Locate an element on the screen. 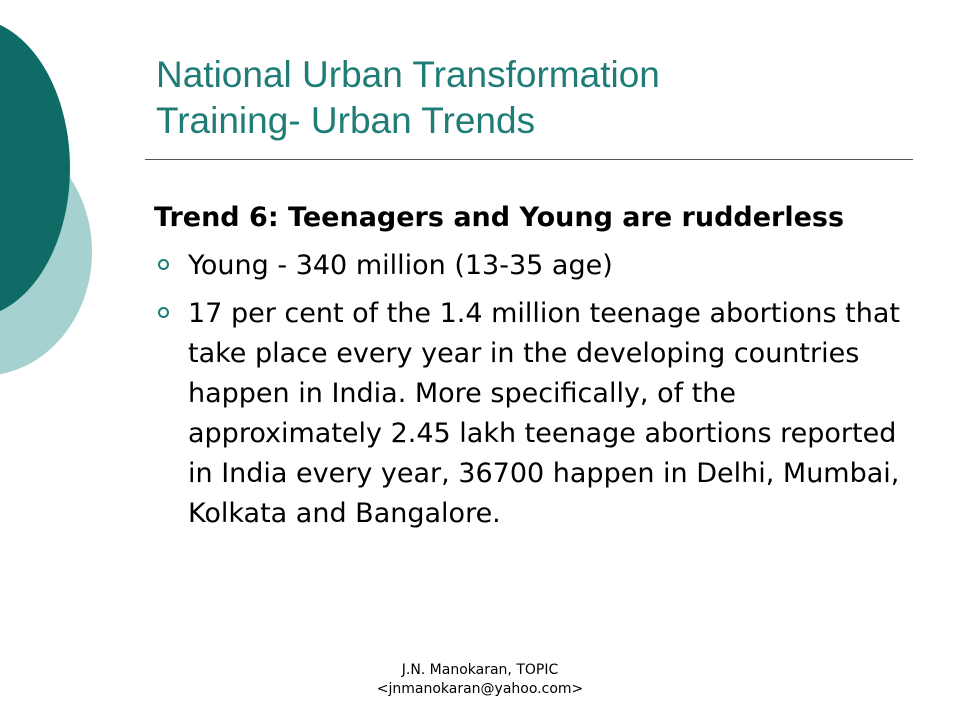 The image size is (960, 720). footer-author: J.N. Manokaran, TOPIC is located at coordinates (480, 670).